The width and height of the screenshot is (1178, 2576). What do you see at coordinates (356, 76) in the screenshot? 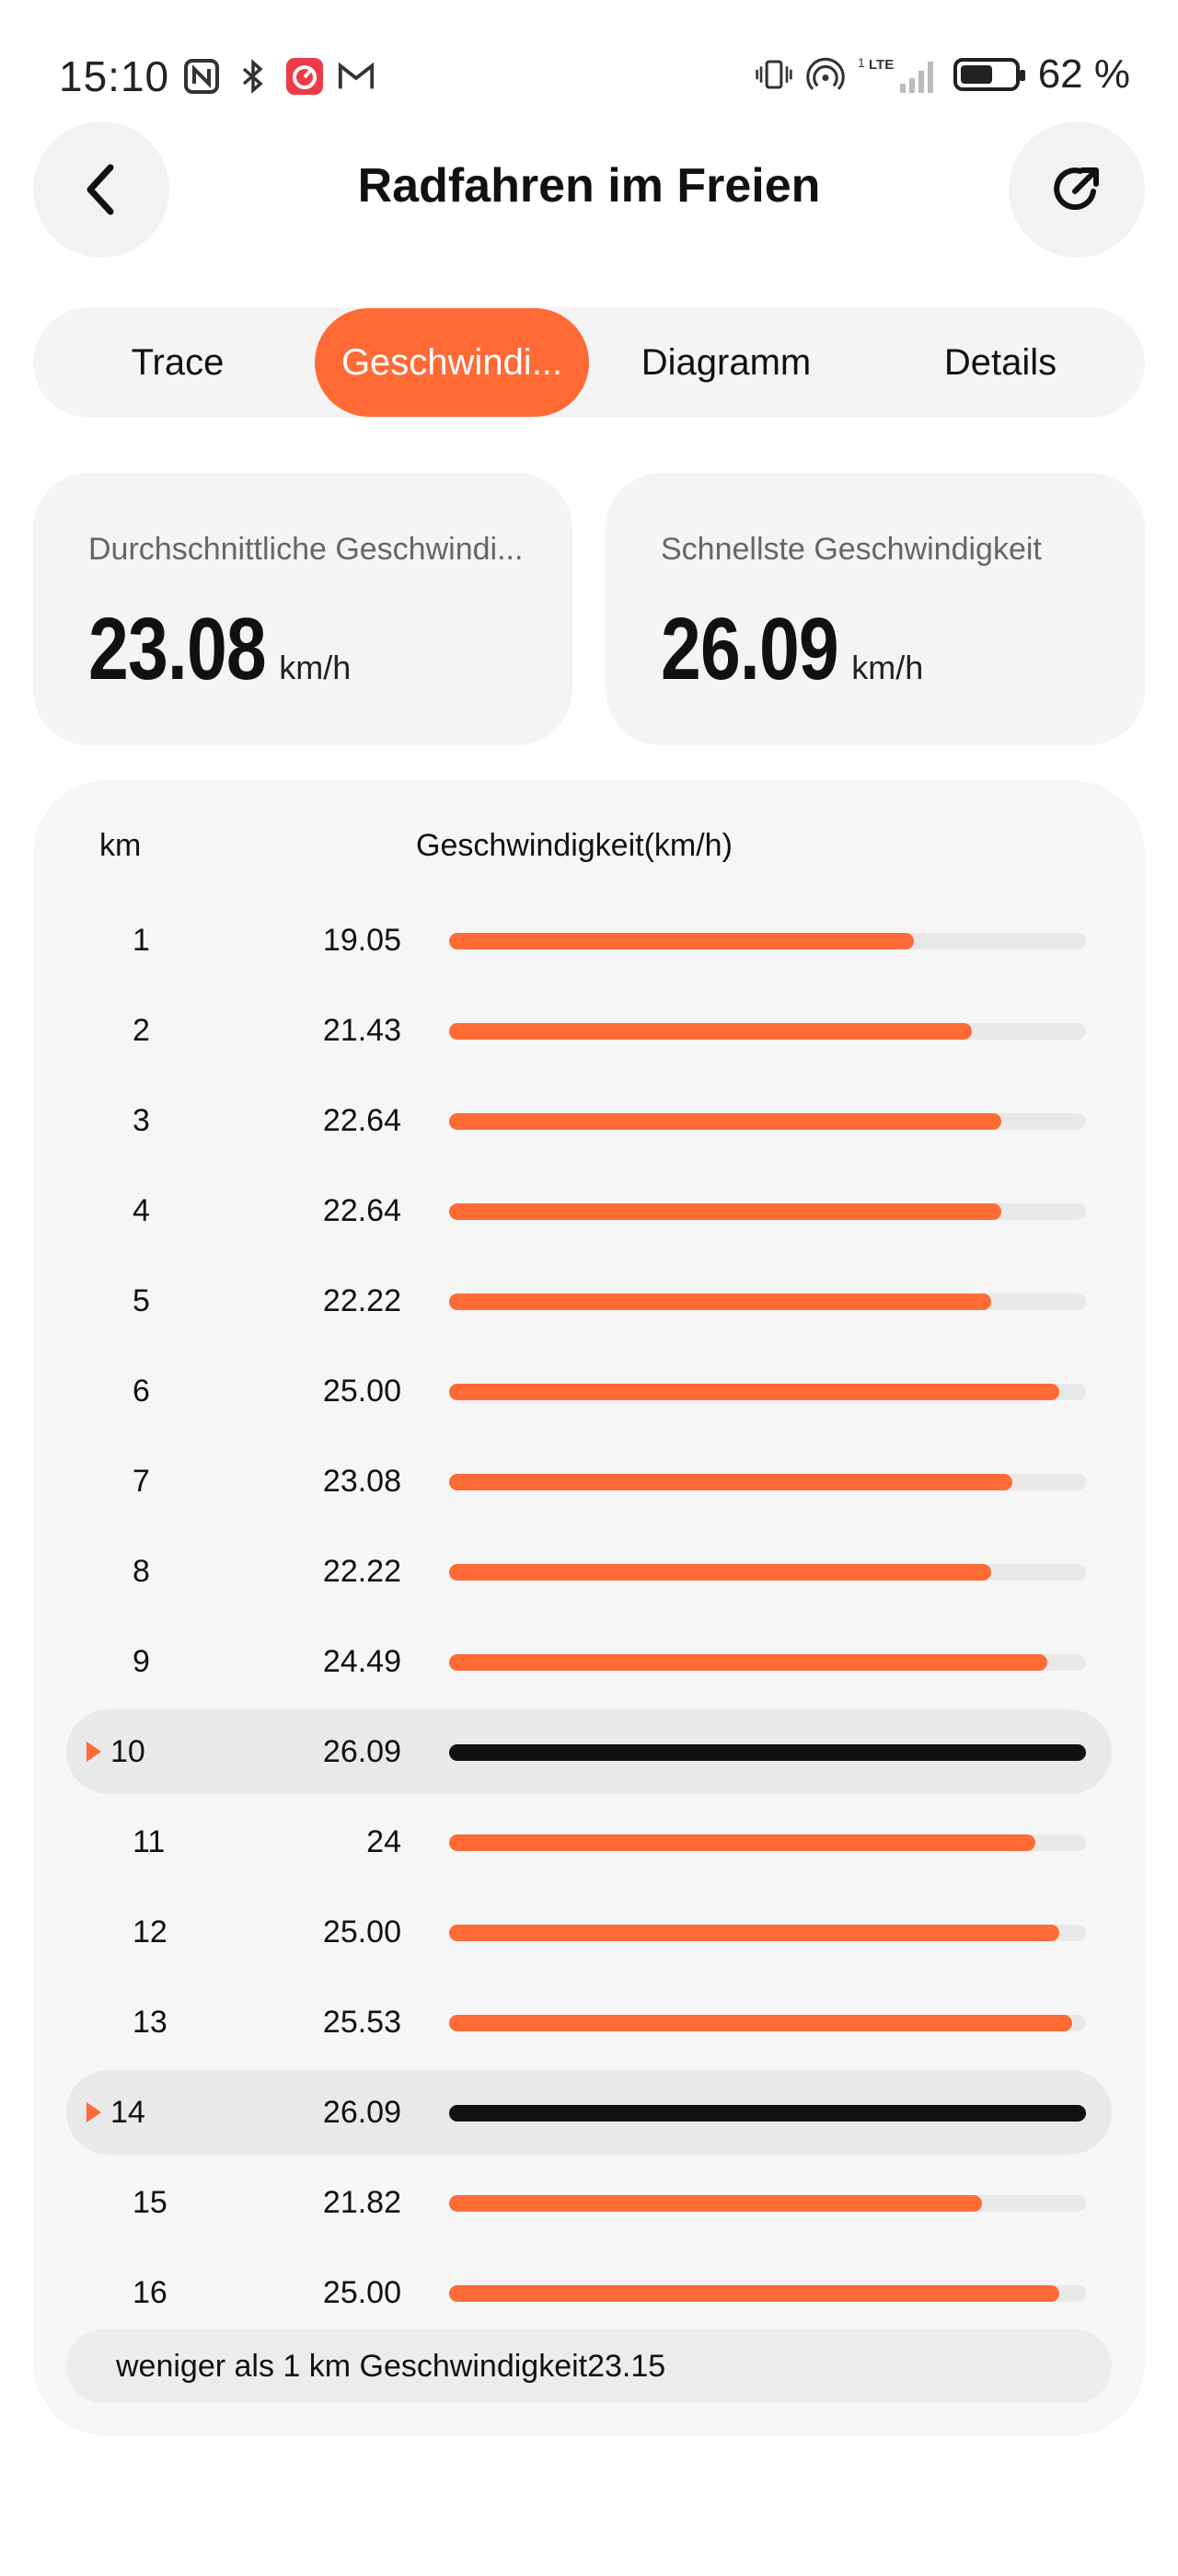
I see `gmail-icon` at bounding box center [356, 76].